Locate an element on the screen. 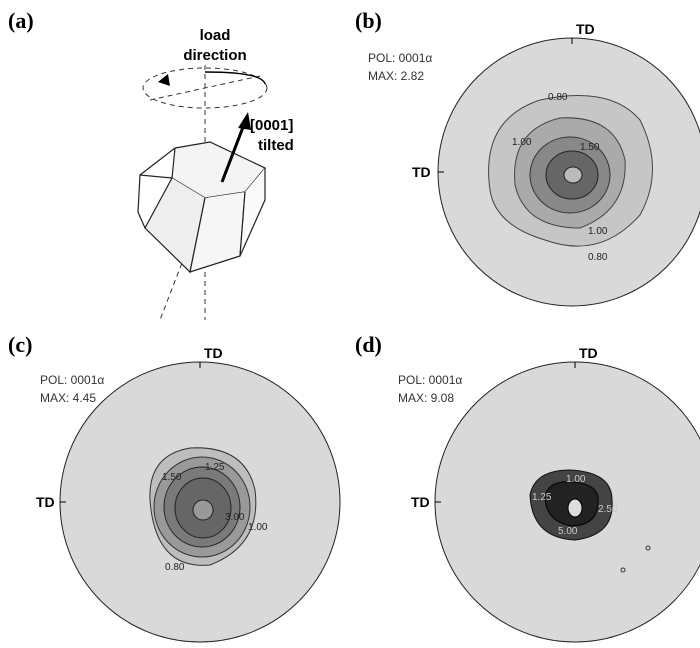 This screenshot has height=648, width=700. max-info: MAX: 9.08 is located at coordinates (426, 398).